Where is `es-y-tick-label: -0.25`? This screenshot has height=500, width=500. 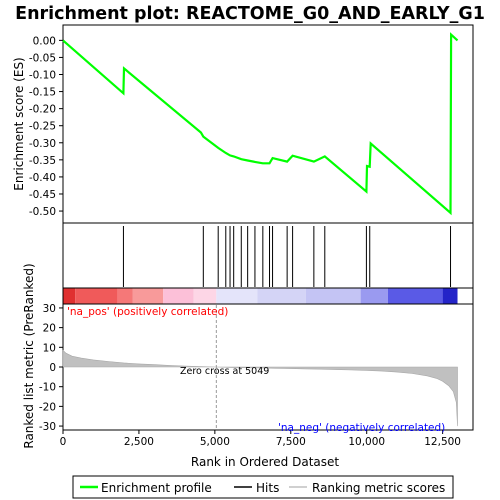
es-y-tick-label: -0.25 is located at coordinates (42, 127).